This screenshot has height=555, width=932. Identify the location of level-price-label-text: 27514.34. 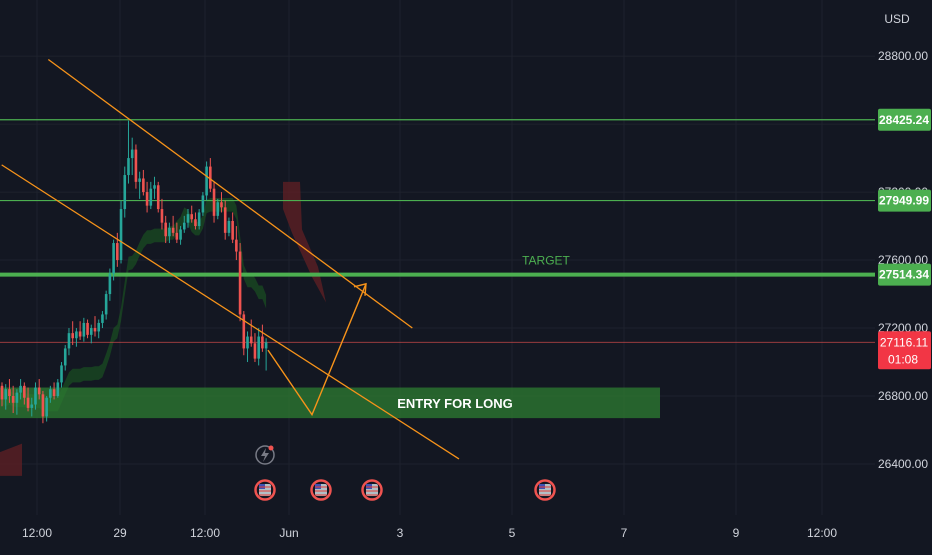
(904, 275).